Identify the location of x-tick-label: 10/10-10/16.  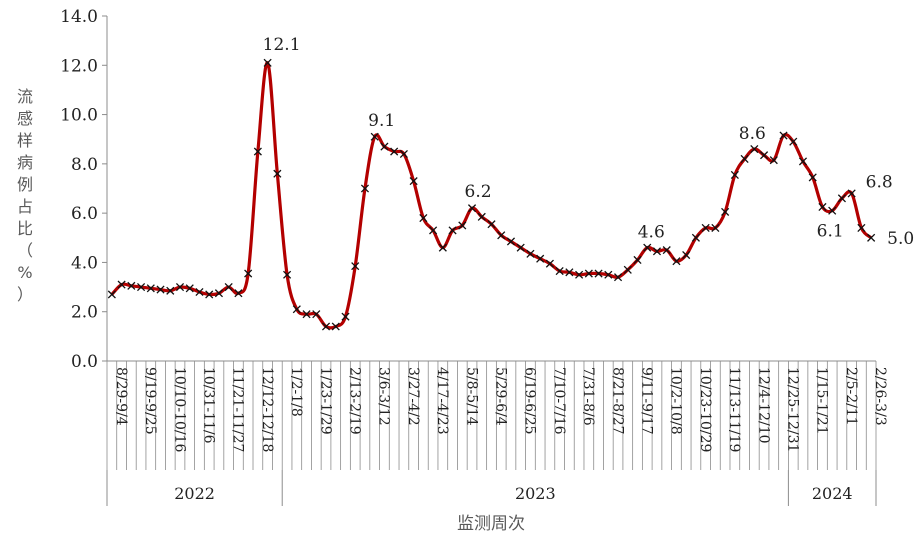
(179, 410).